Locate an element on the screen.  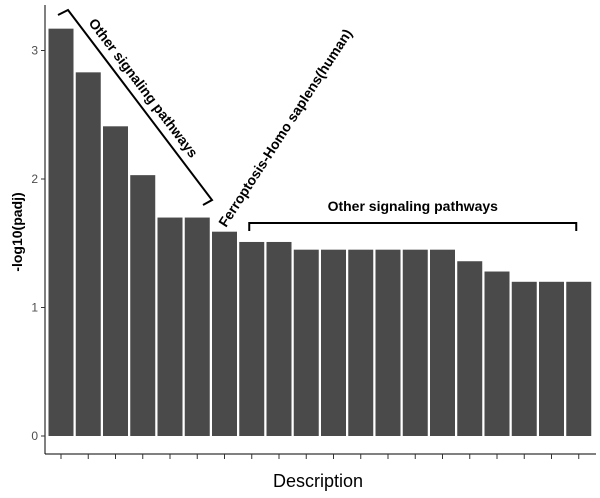
annotation-bracket-left is located at coordinates (135, 107).